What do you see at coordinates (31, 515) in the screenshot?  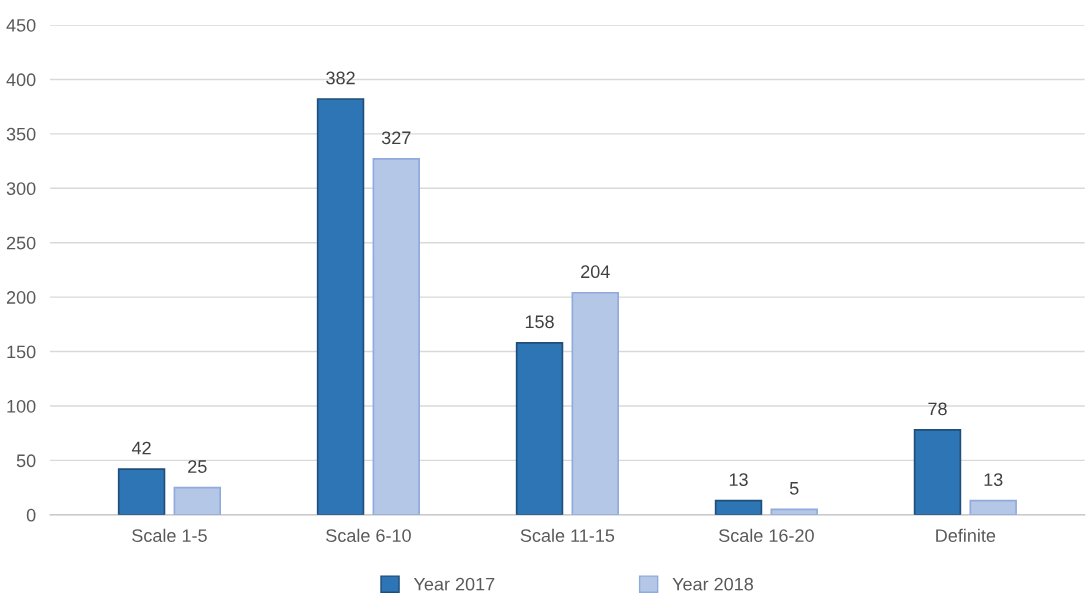 I see `y-tick-label: 0` at bounding box center [31, 515].